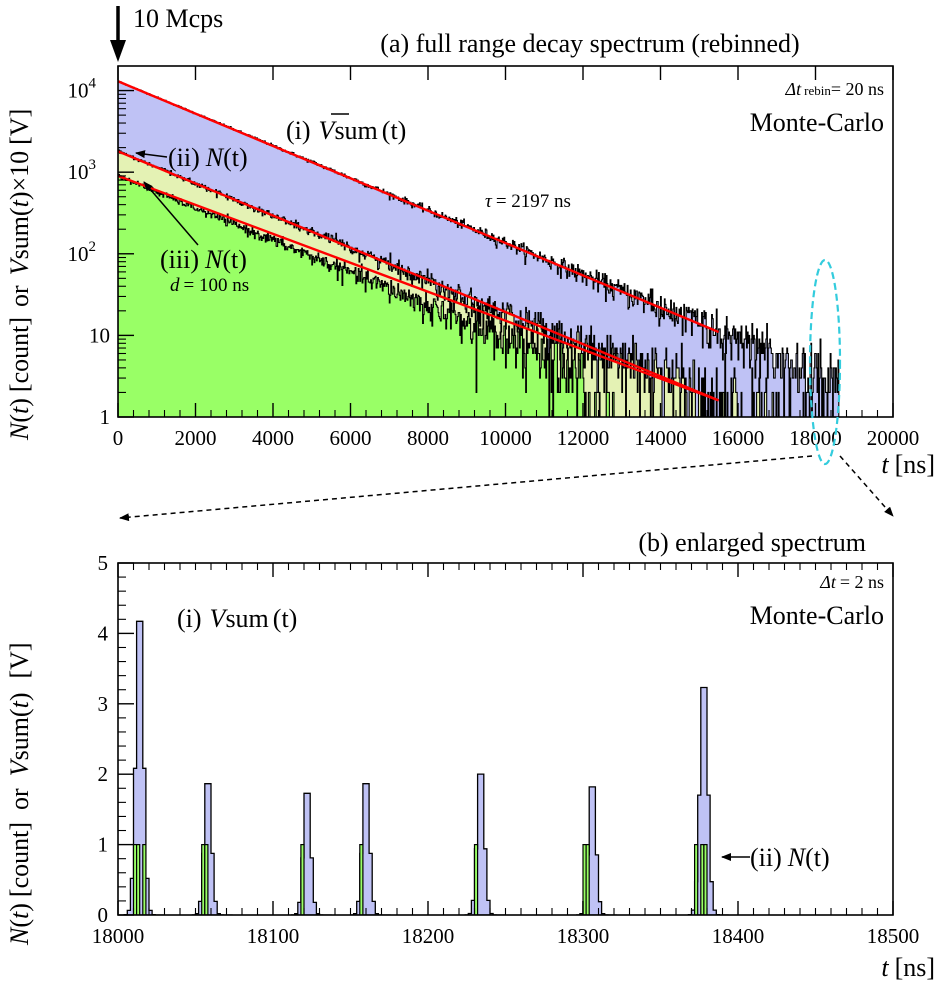 This screenshot has height=990, width=937. Describe the element at coordinates (505, 438) in the screenshot. I see `a-xtick-label: 10000` at that location.